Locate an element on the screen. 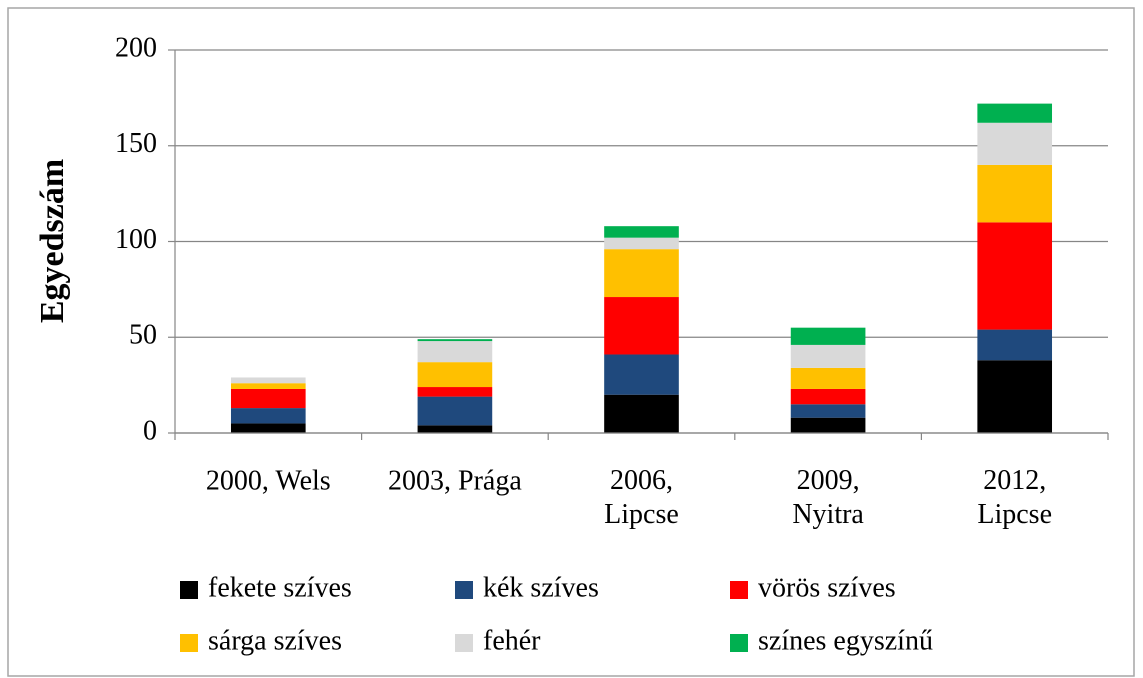 Image resolution: width=1143 pixels, height=678 pixels. legend-label: színes egyszínű is located at coordinates (845, 640).